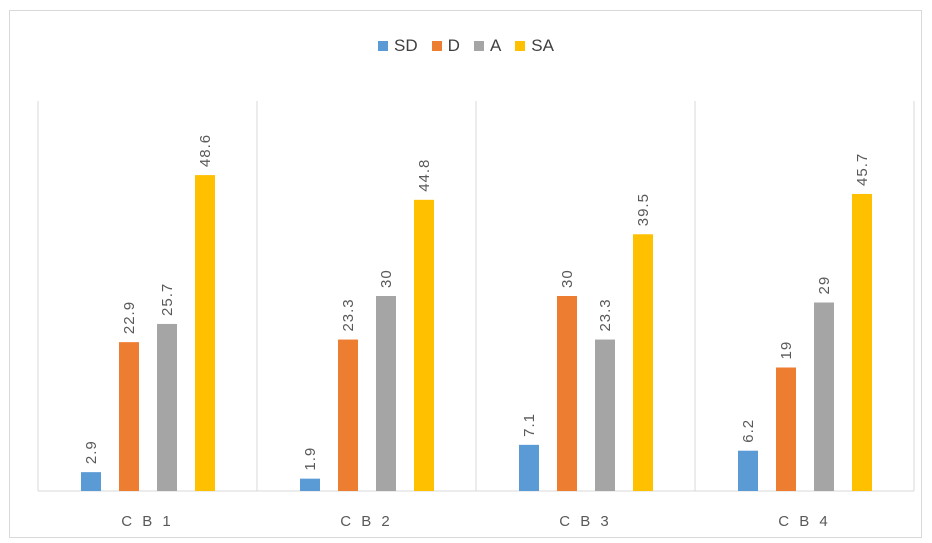  I want to click on data-label-d-cb1: 22.9, so click(129, 317).